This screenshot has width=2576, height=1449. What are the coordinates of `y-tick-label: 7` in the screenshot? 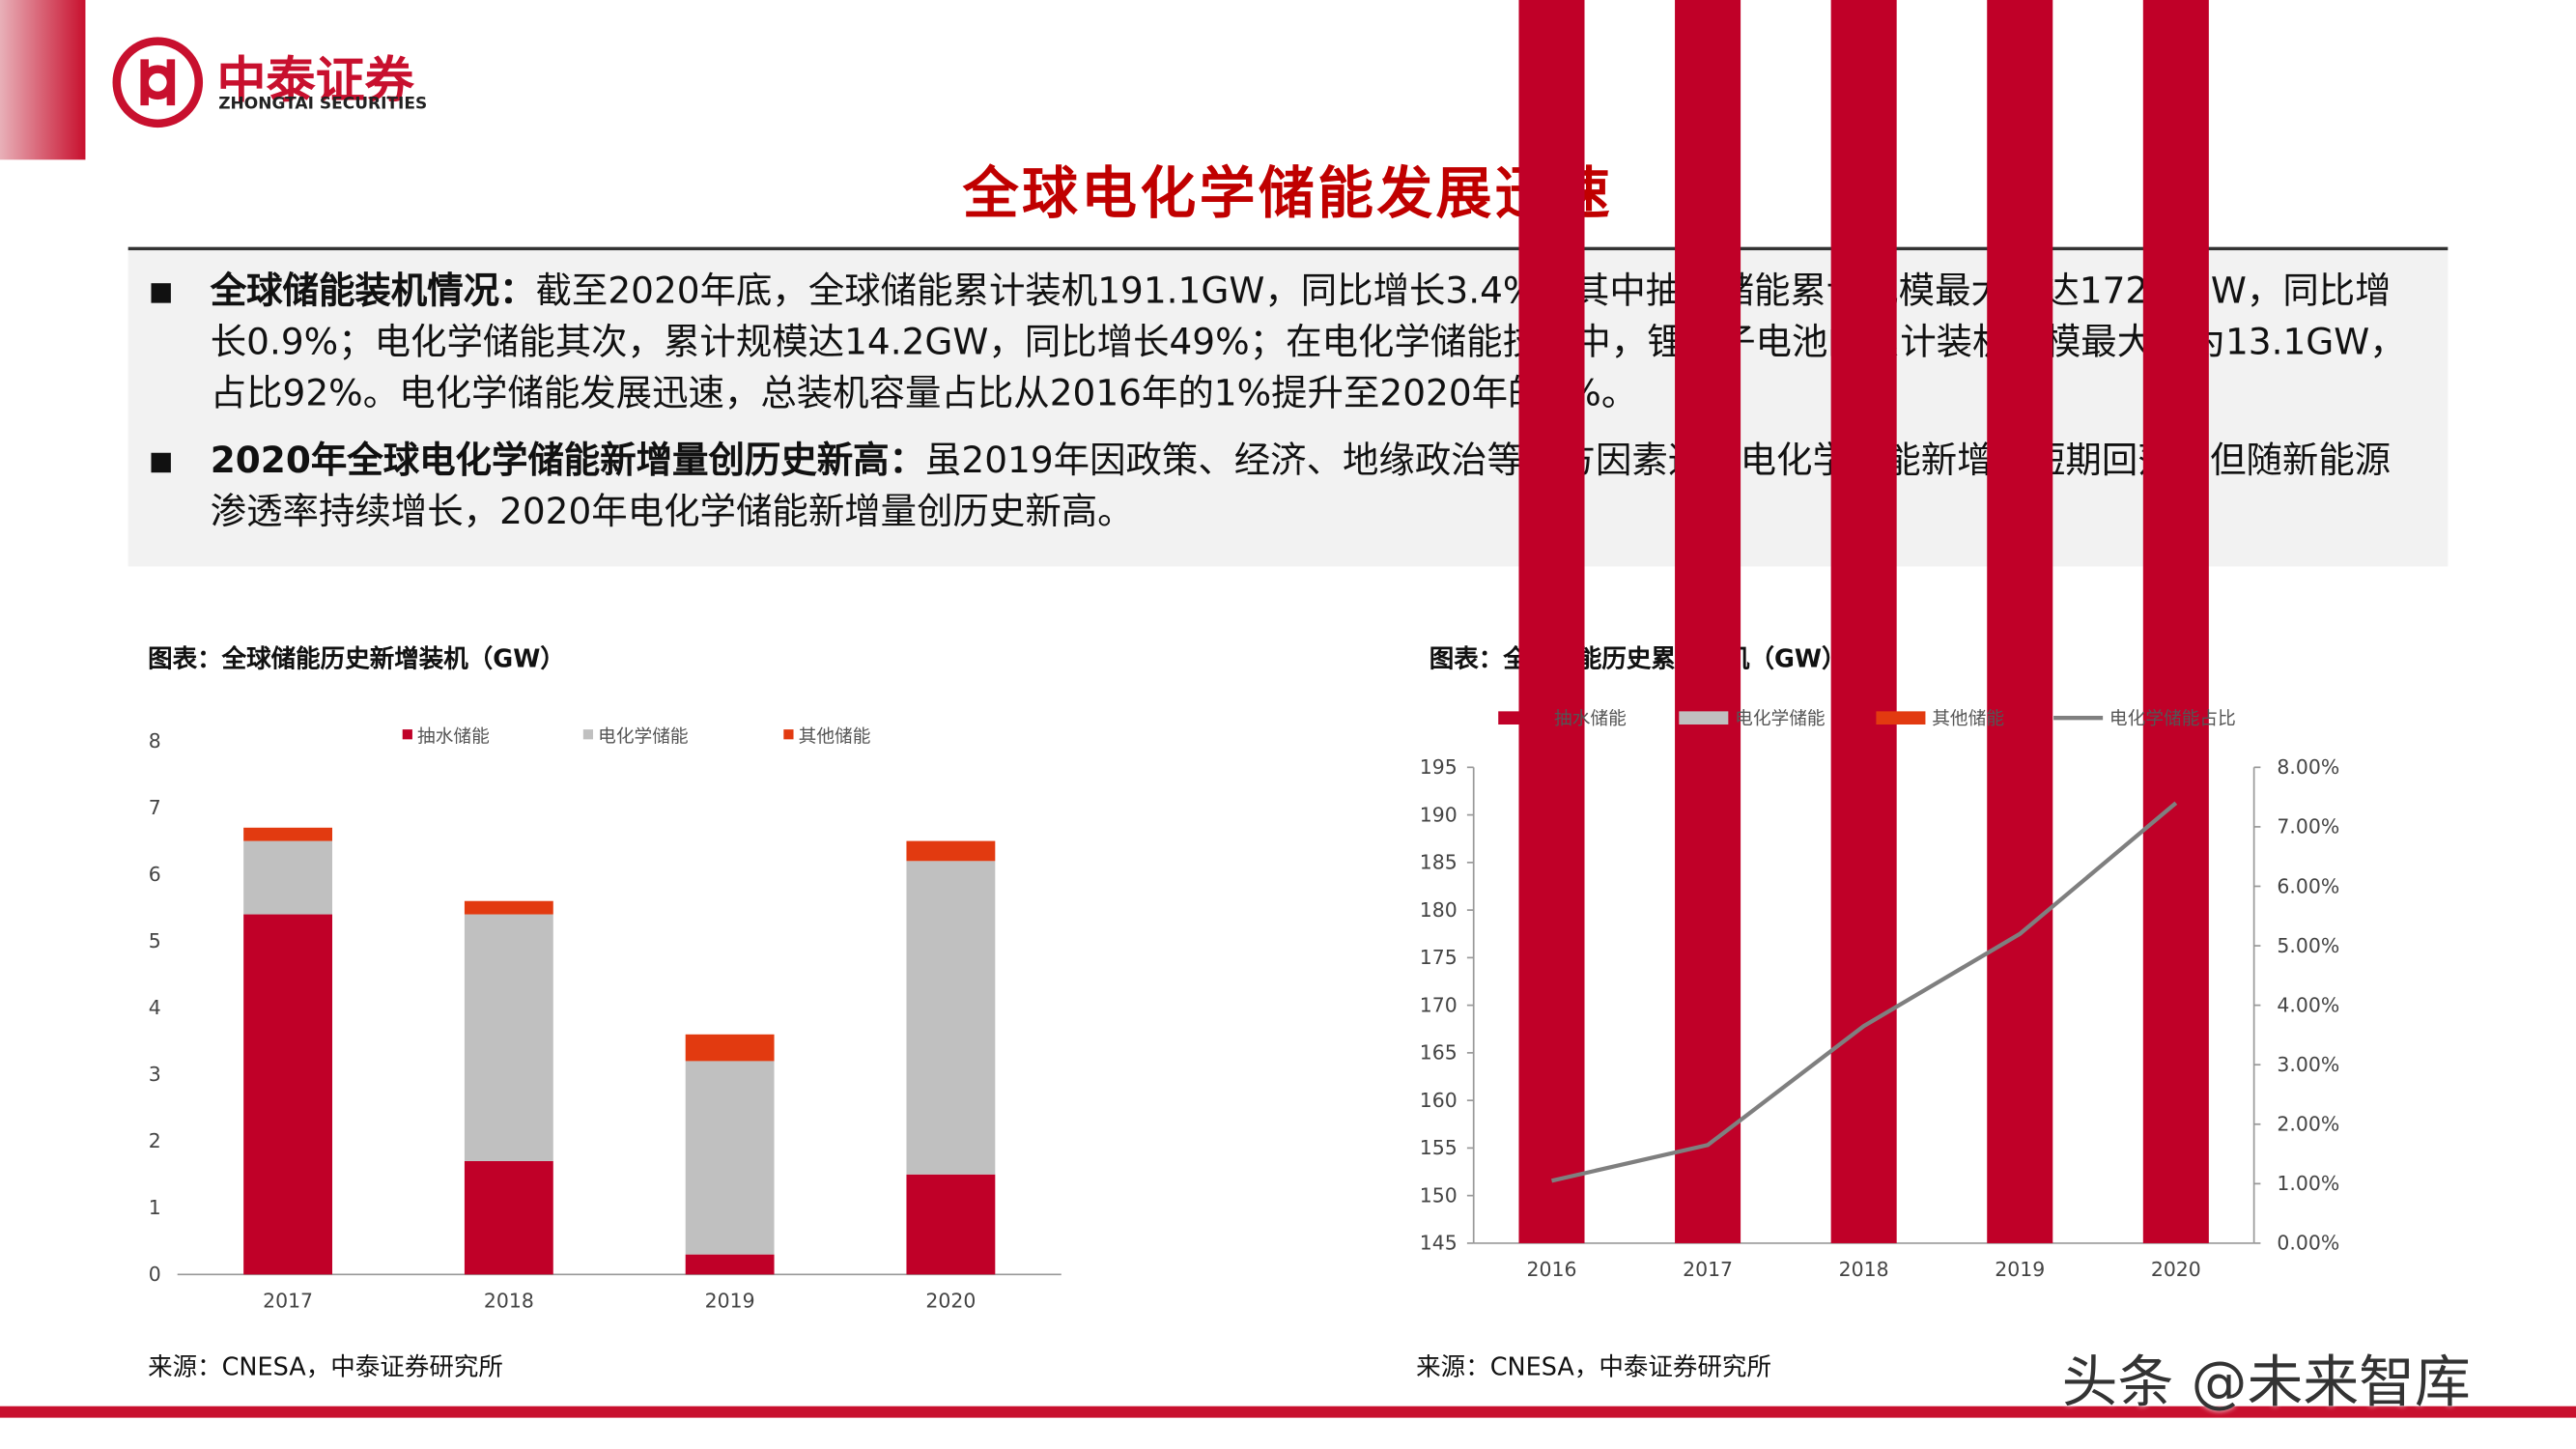 It's located at (155, 807).